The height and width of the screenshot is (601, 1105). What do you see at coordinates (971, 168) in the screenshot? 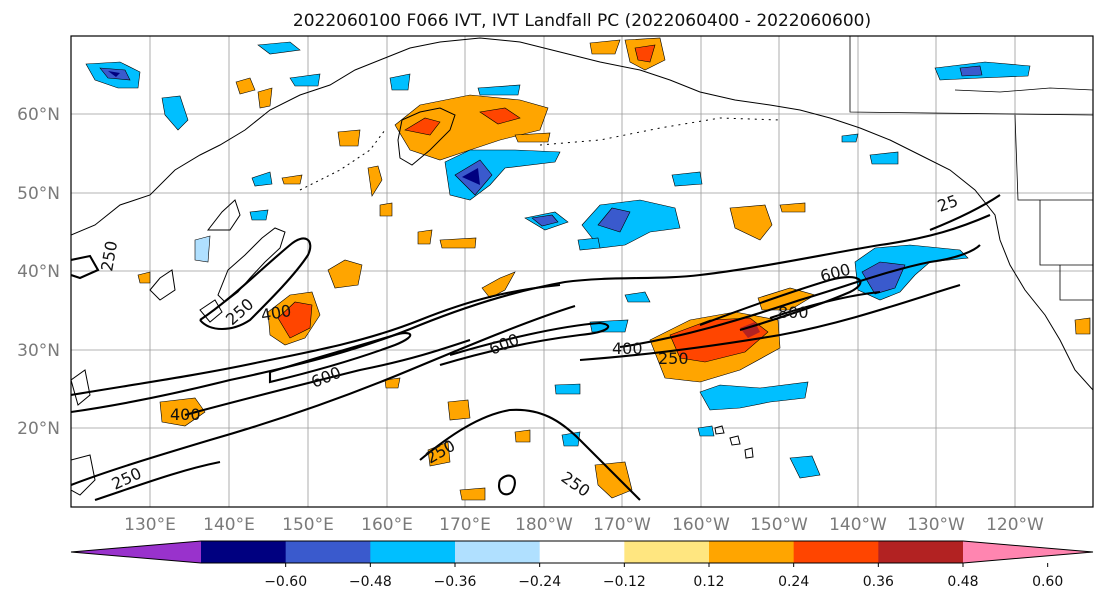
I see `political-borders` at bounding box center [971, 168].